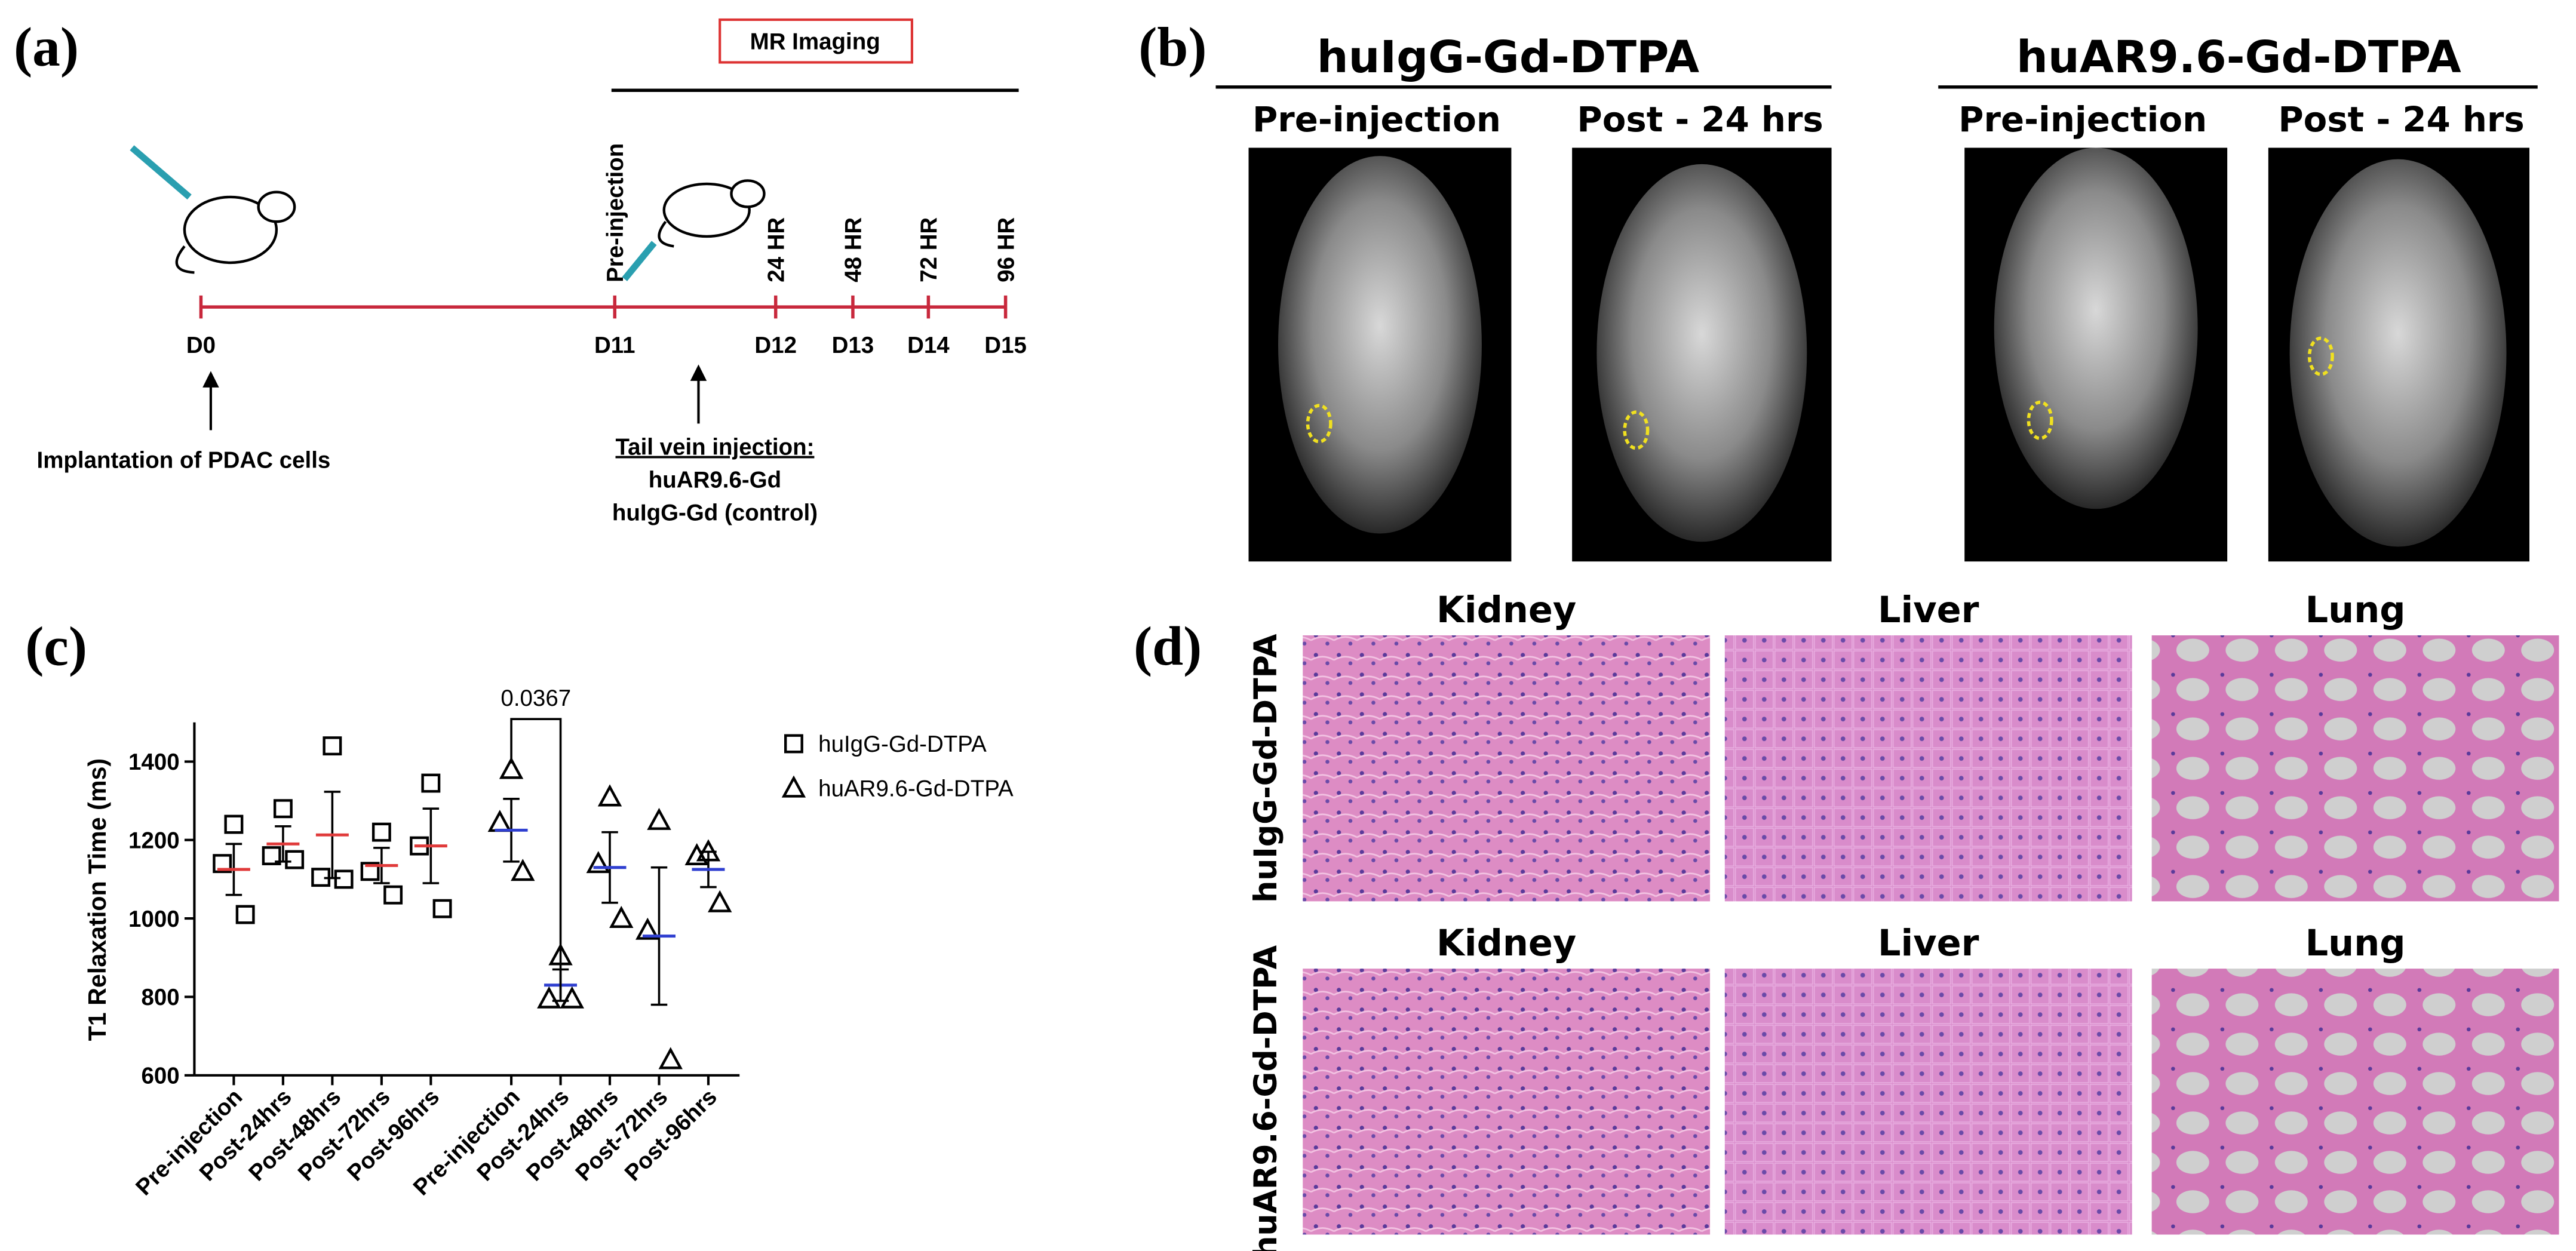  I want to click on row-label: huAR9.6-Gd-DTPA, so click(1266, 1098).